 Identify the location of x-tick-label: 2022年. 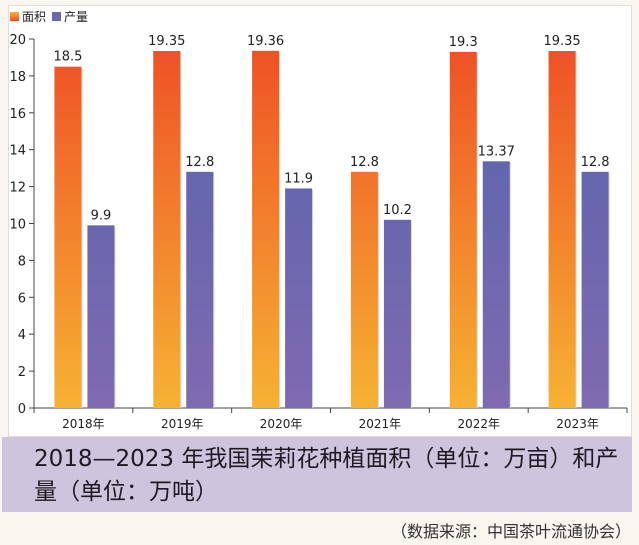
(478, 424).